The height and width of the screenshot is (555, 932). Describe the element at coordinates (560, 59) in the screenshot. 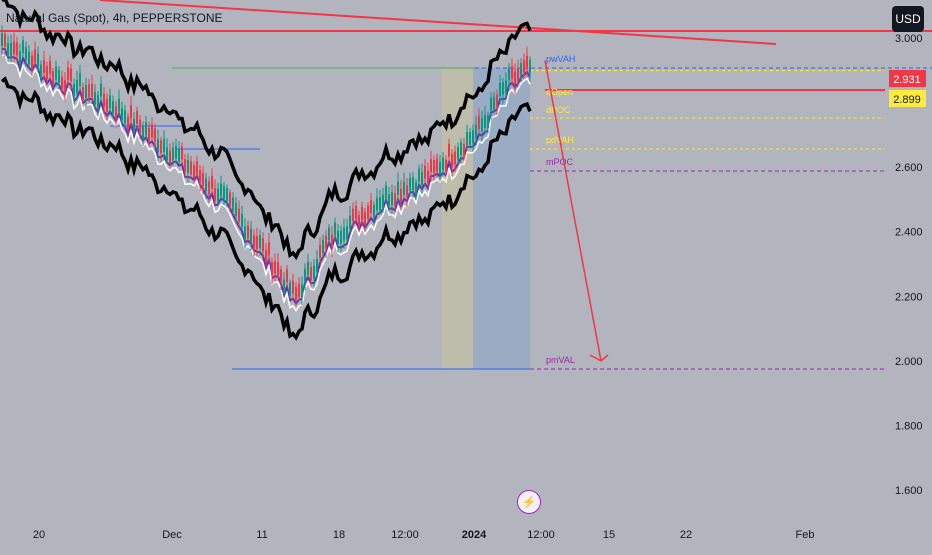

I see `level-label: pwVAH` at that location.